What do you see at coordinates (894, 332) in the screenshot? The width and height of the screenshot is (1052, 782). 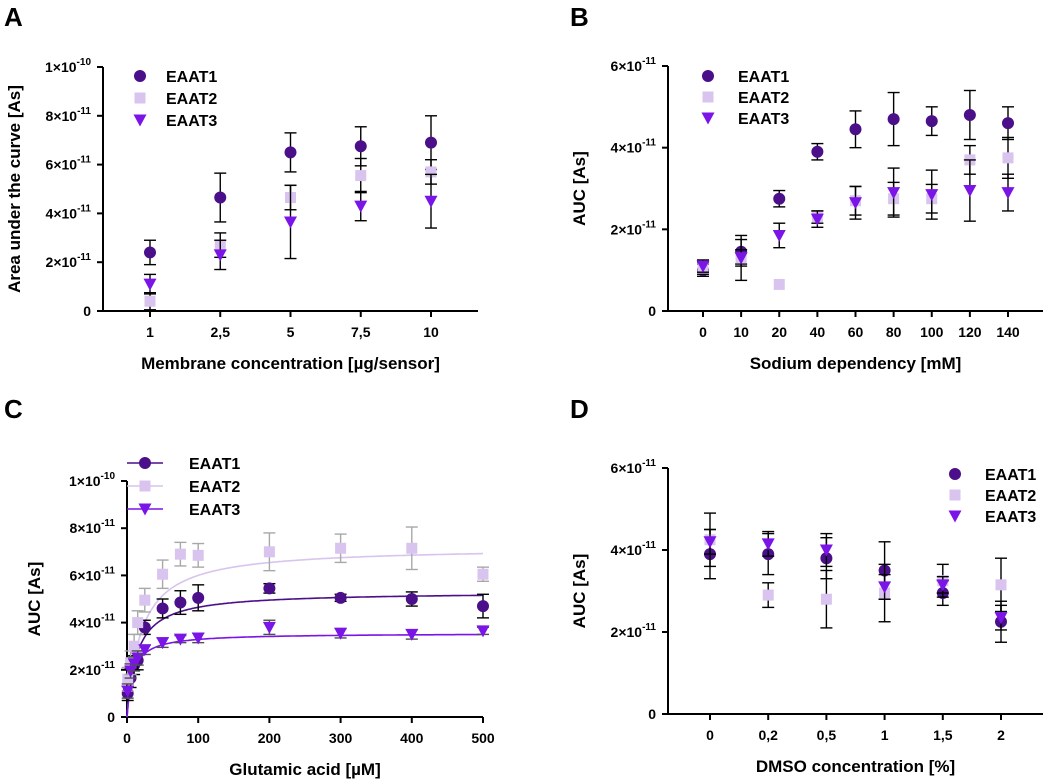 I see `x-tick-label: 80` at bounding box center [894, 332].